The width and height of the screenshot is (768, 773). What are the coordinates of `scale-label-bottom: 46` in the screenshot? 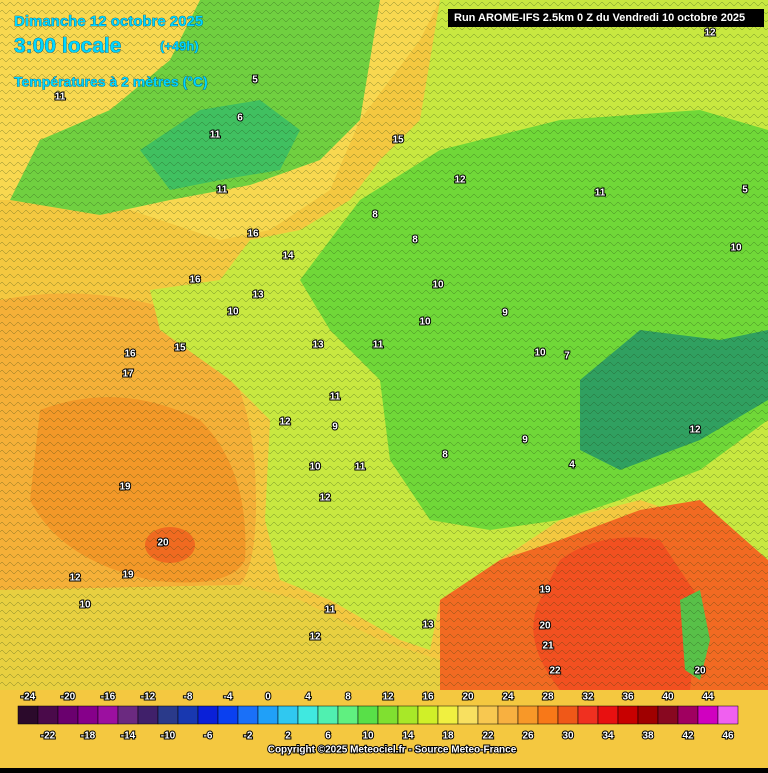 It's located at (728, 736).